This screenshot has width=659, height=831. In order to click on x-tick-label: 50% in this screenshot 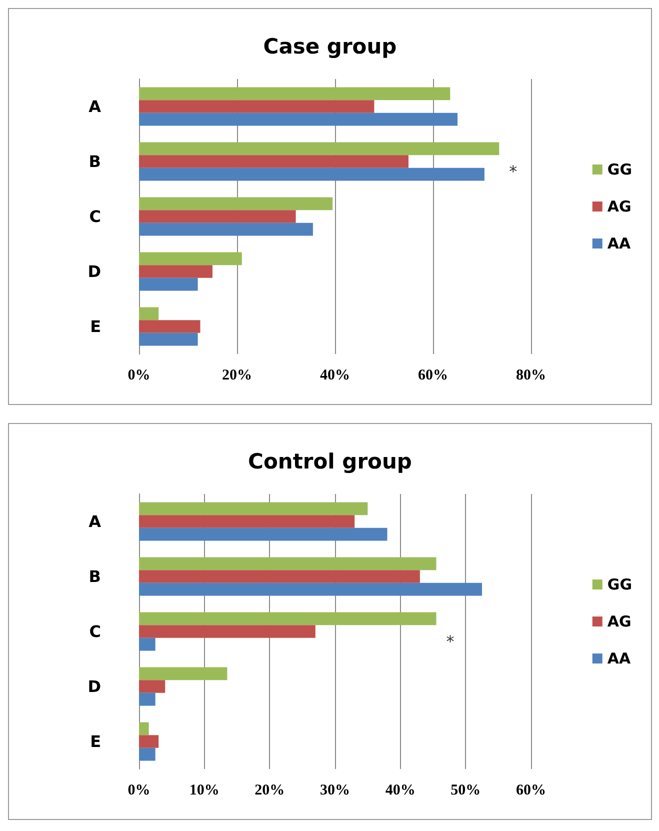, I will do `click(465, 790)`.